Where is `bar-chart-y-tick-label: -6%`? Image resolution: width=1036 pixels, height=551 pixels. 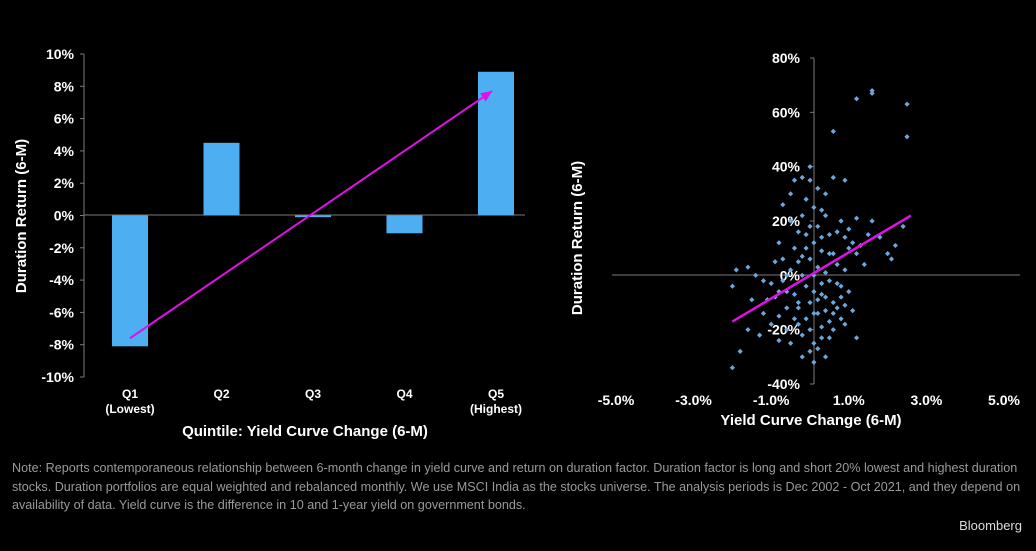
bar-chart-y-tick-label: -6% is located at coordinates (61, 312).